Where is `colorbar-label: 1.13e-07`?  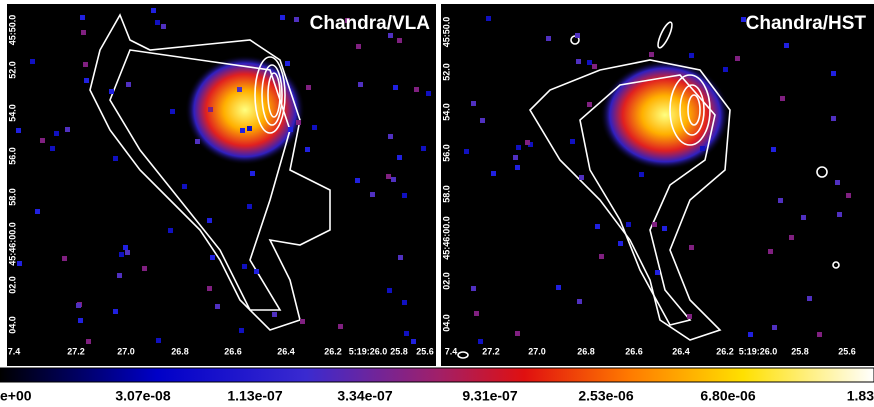 colorbar-label: 1.13e-07 is located at coordinates (254, 396).